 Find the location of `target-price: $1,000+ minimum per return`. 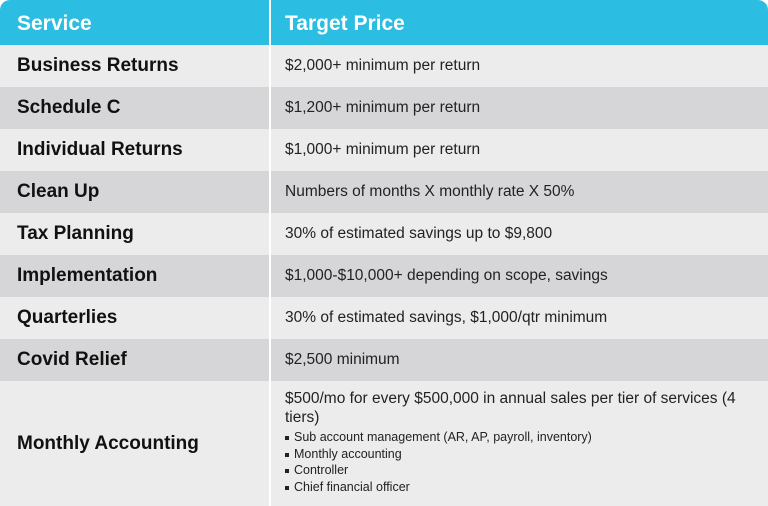

target-price: $1,000+ minimum per return is located at coordinates (383, 149).